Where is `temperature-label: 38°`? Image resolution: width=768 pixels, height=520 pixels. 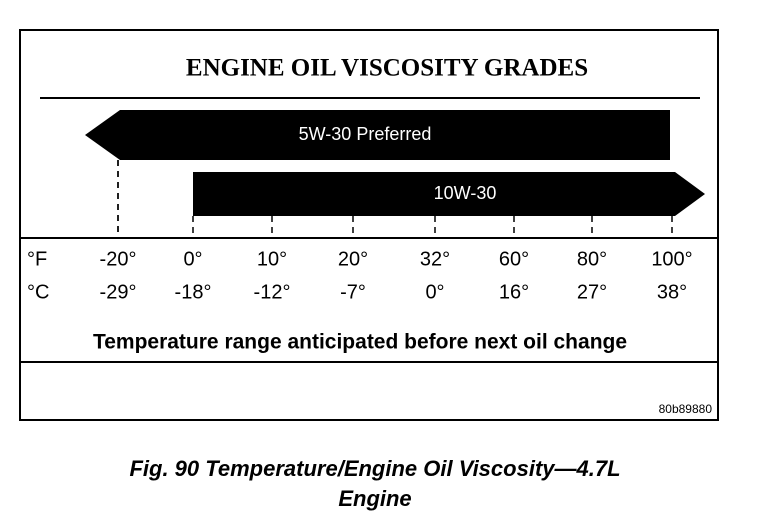 temperature-label: 38° is located at coordinates (672, 292).